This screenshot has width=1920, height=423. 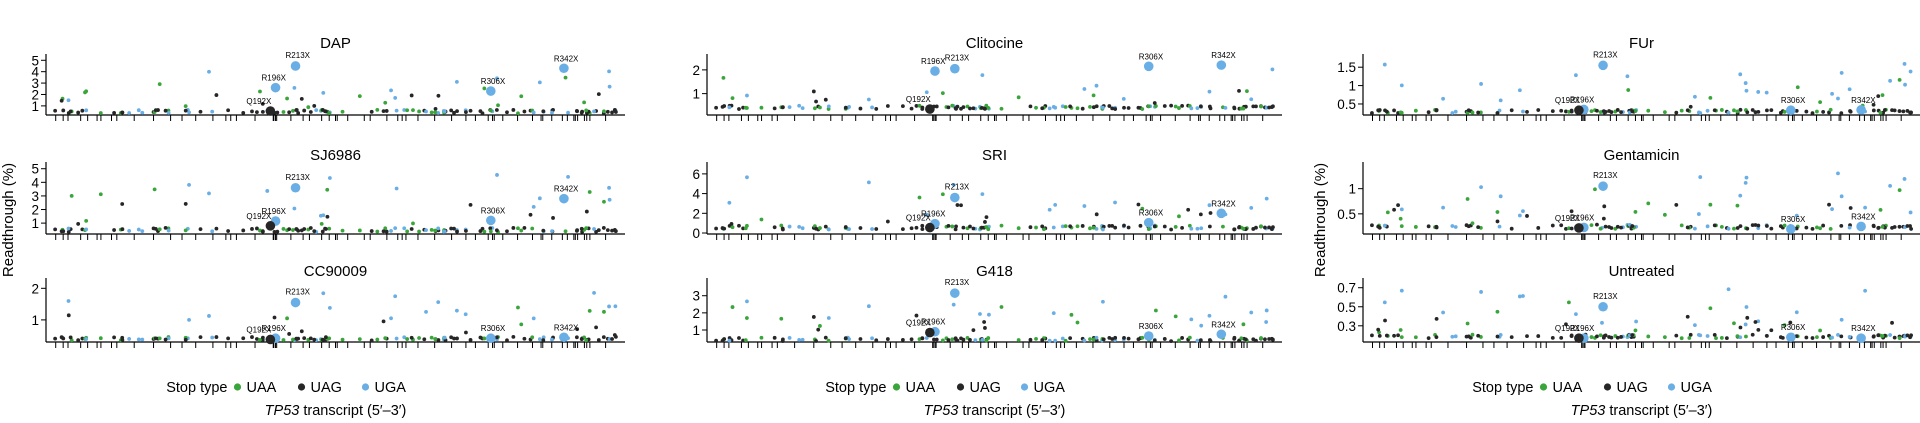 What do you see at coordinates (491, 338) in the screenshot?
I see `highlight-point-r306x` at bounding box center [491, 338].